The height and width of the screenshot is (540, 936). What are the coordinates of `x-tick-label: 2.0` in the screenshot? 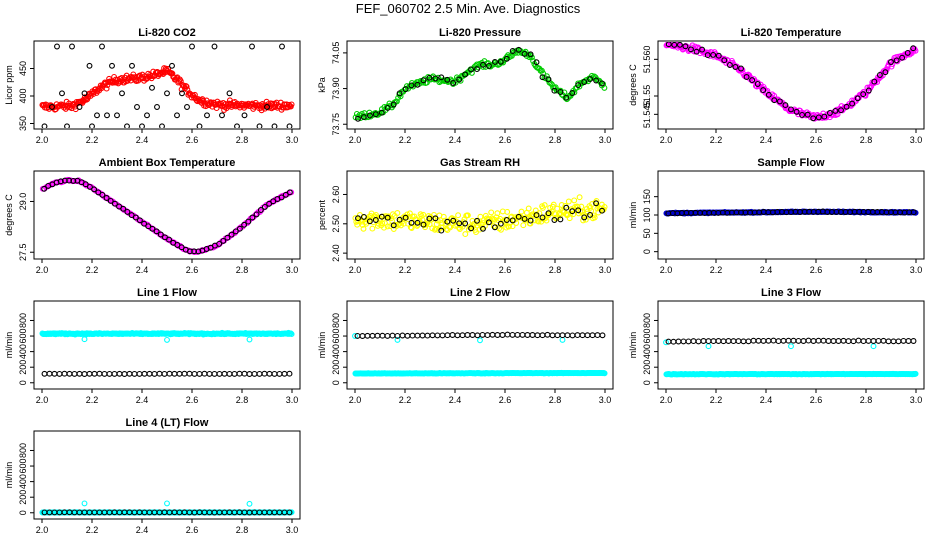 It's located at (355, 400).